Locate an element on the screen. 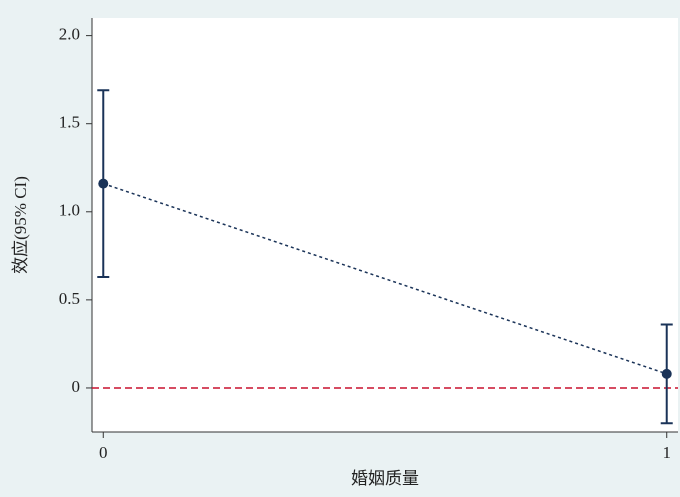 This screenshot has height=497, width=680. x-axis-label: 婚姻质量 is located at coordinates (385, 478).